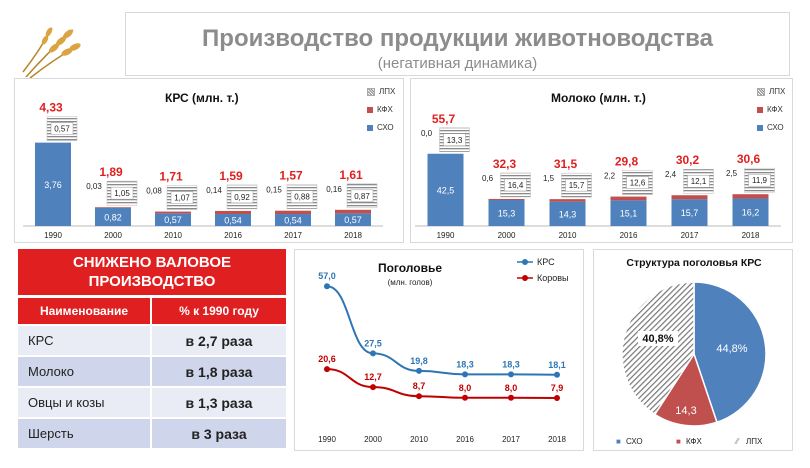 The image size is (810, 468). Describe the element at coordinates (152, 272) in the screenshot. I see `table-title-text: СНИЖЕНО ВАЛОВОЕ ПРОИЗВОДСТВО` at that location.